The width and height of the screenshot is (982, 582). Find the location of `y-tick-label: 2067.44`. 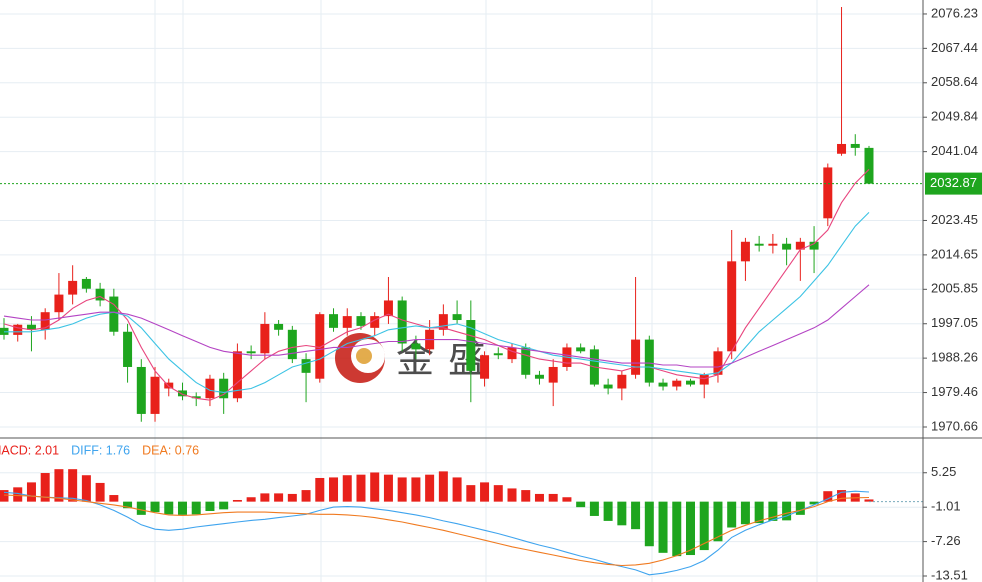

y-tick-label: 2067.44 is located at coordinates (954, 47).